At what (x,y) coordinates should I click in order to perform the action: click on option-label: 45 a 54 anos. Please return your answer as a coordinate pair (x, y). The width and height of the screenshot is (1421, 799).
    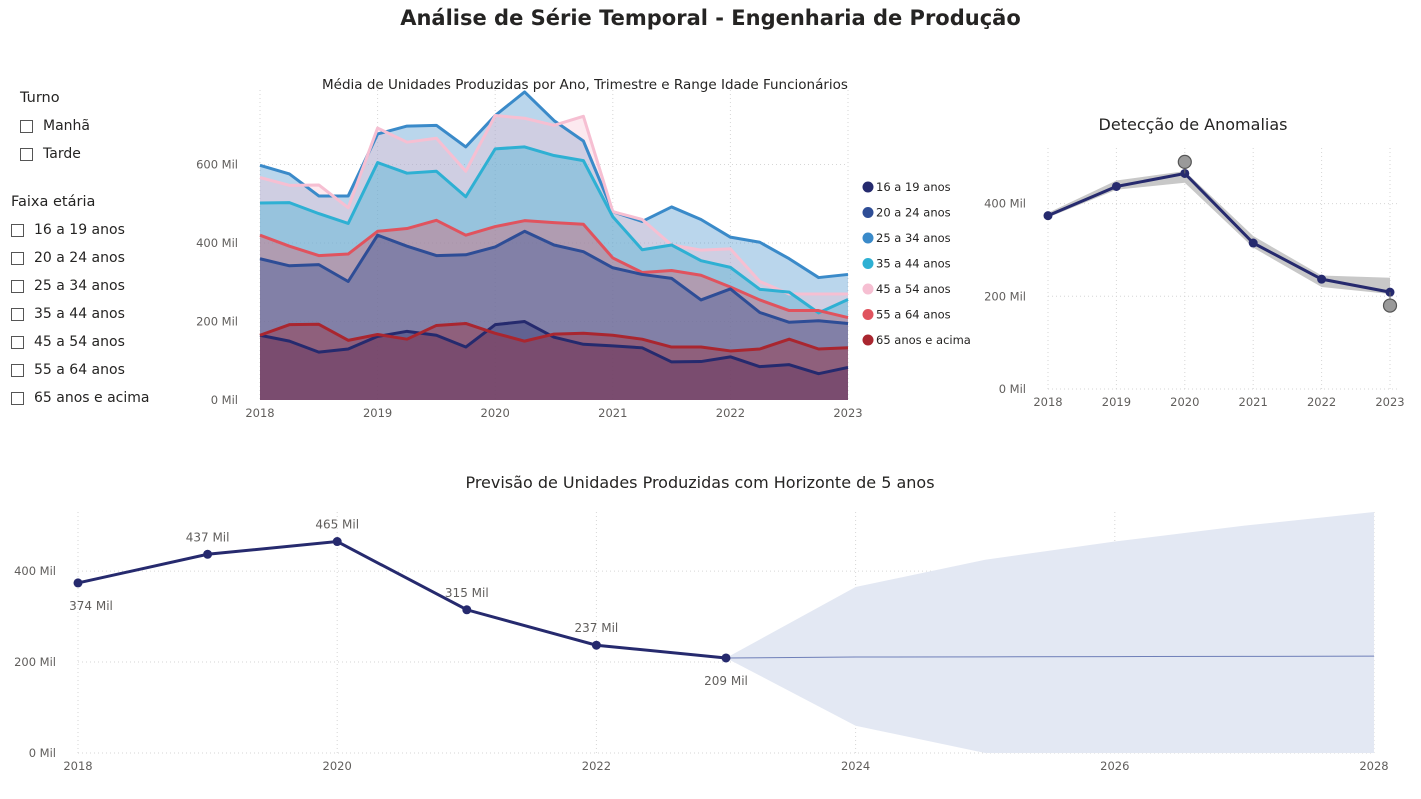
    Looking at the image, I should click on (79, 342).